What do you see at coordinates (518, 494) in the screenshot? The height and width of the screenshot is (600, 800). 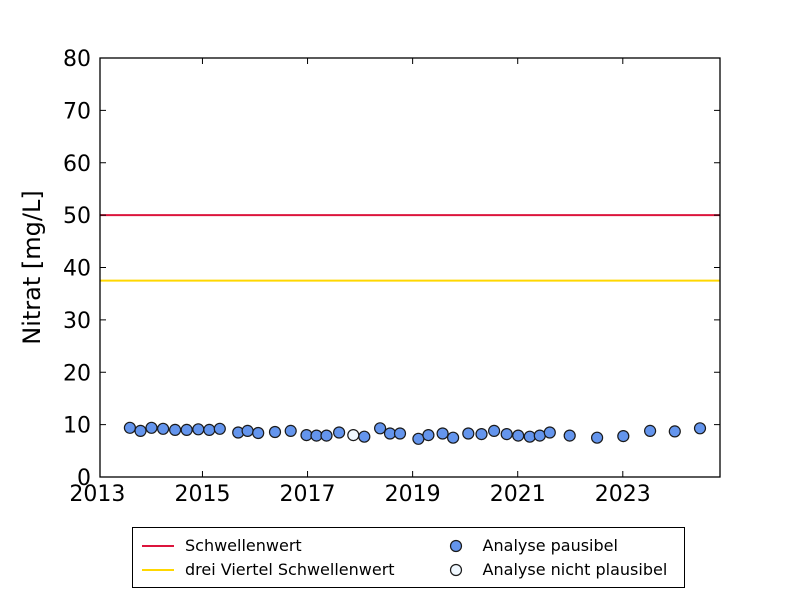 I see `svg-text: 2021` at bounding box center [518, 494].